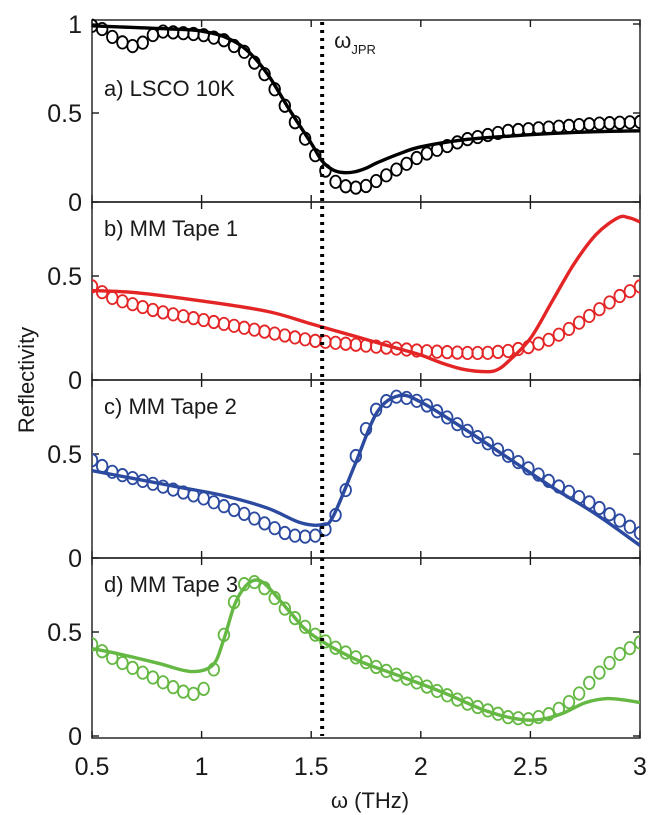  I want to click on jpr-symbol: ω, so click(342, 40).